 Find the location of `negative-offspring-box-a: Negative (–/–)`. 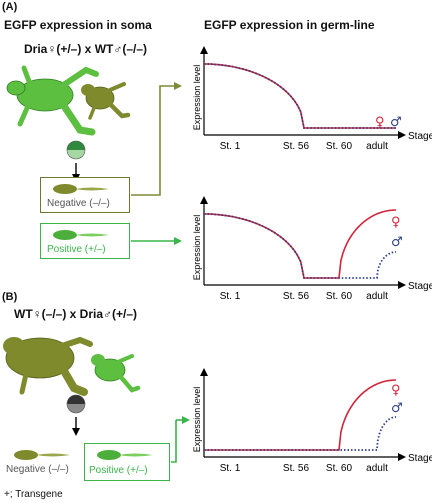

negative-offspring-box-a: Negative (–/–) is located at coordinates (85, 195).